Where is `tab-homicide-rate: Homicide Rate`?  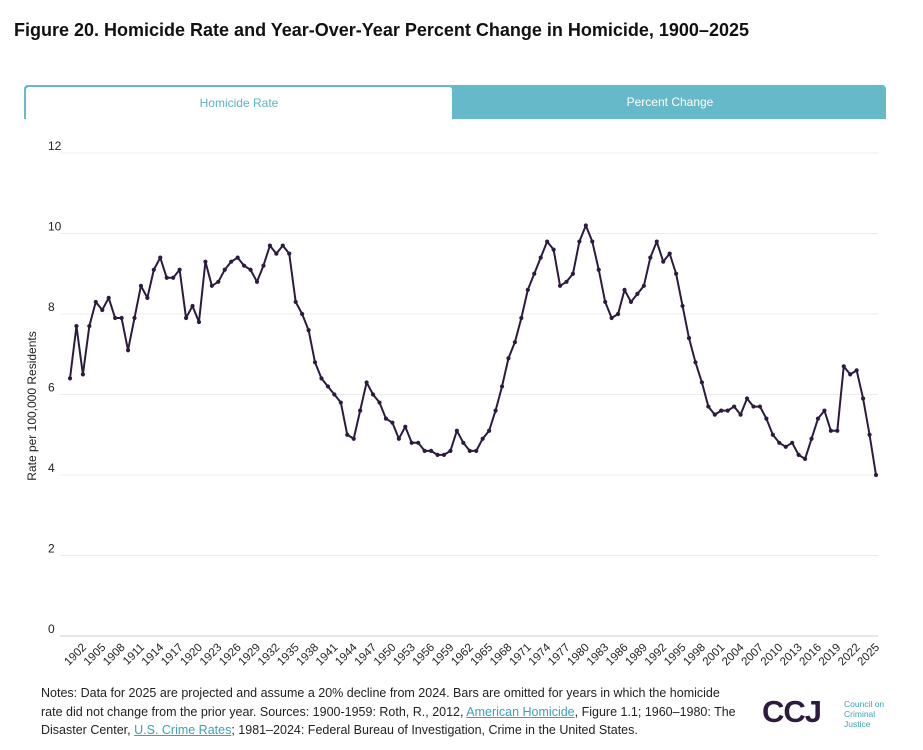
tab-homicide-rate: Homicide Rate is located at coordinates (239, 103).